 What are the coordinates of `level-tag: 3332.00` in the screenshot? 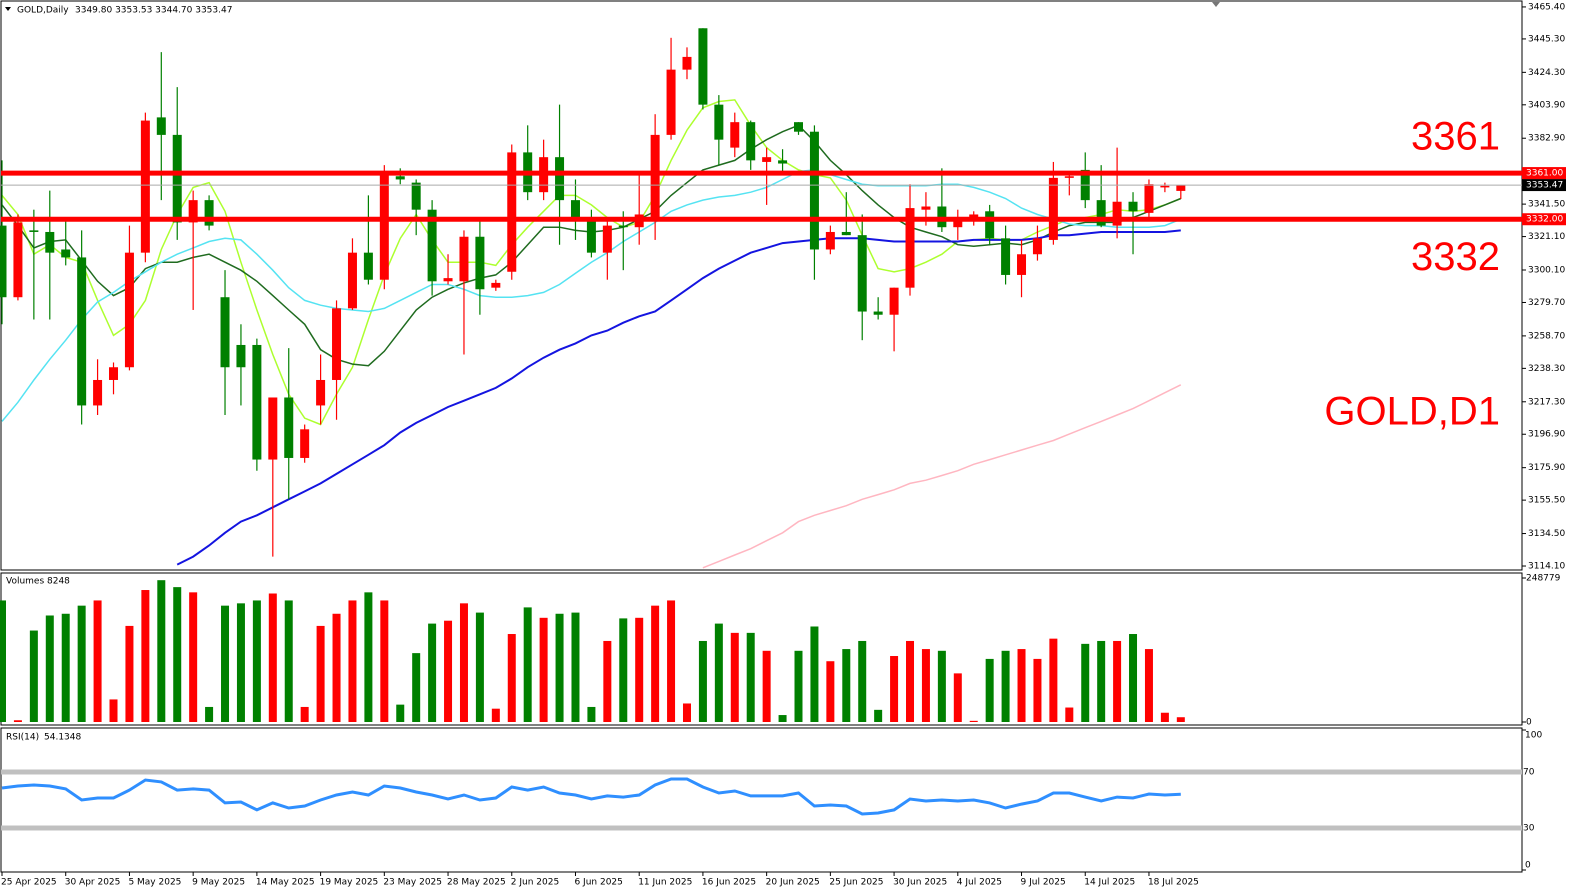 It's located at (1544, 220).